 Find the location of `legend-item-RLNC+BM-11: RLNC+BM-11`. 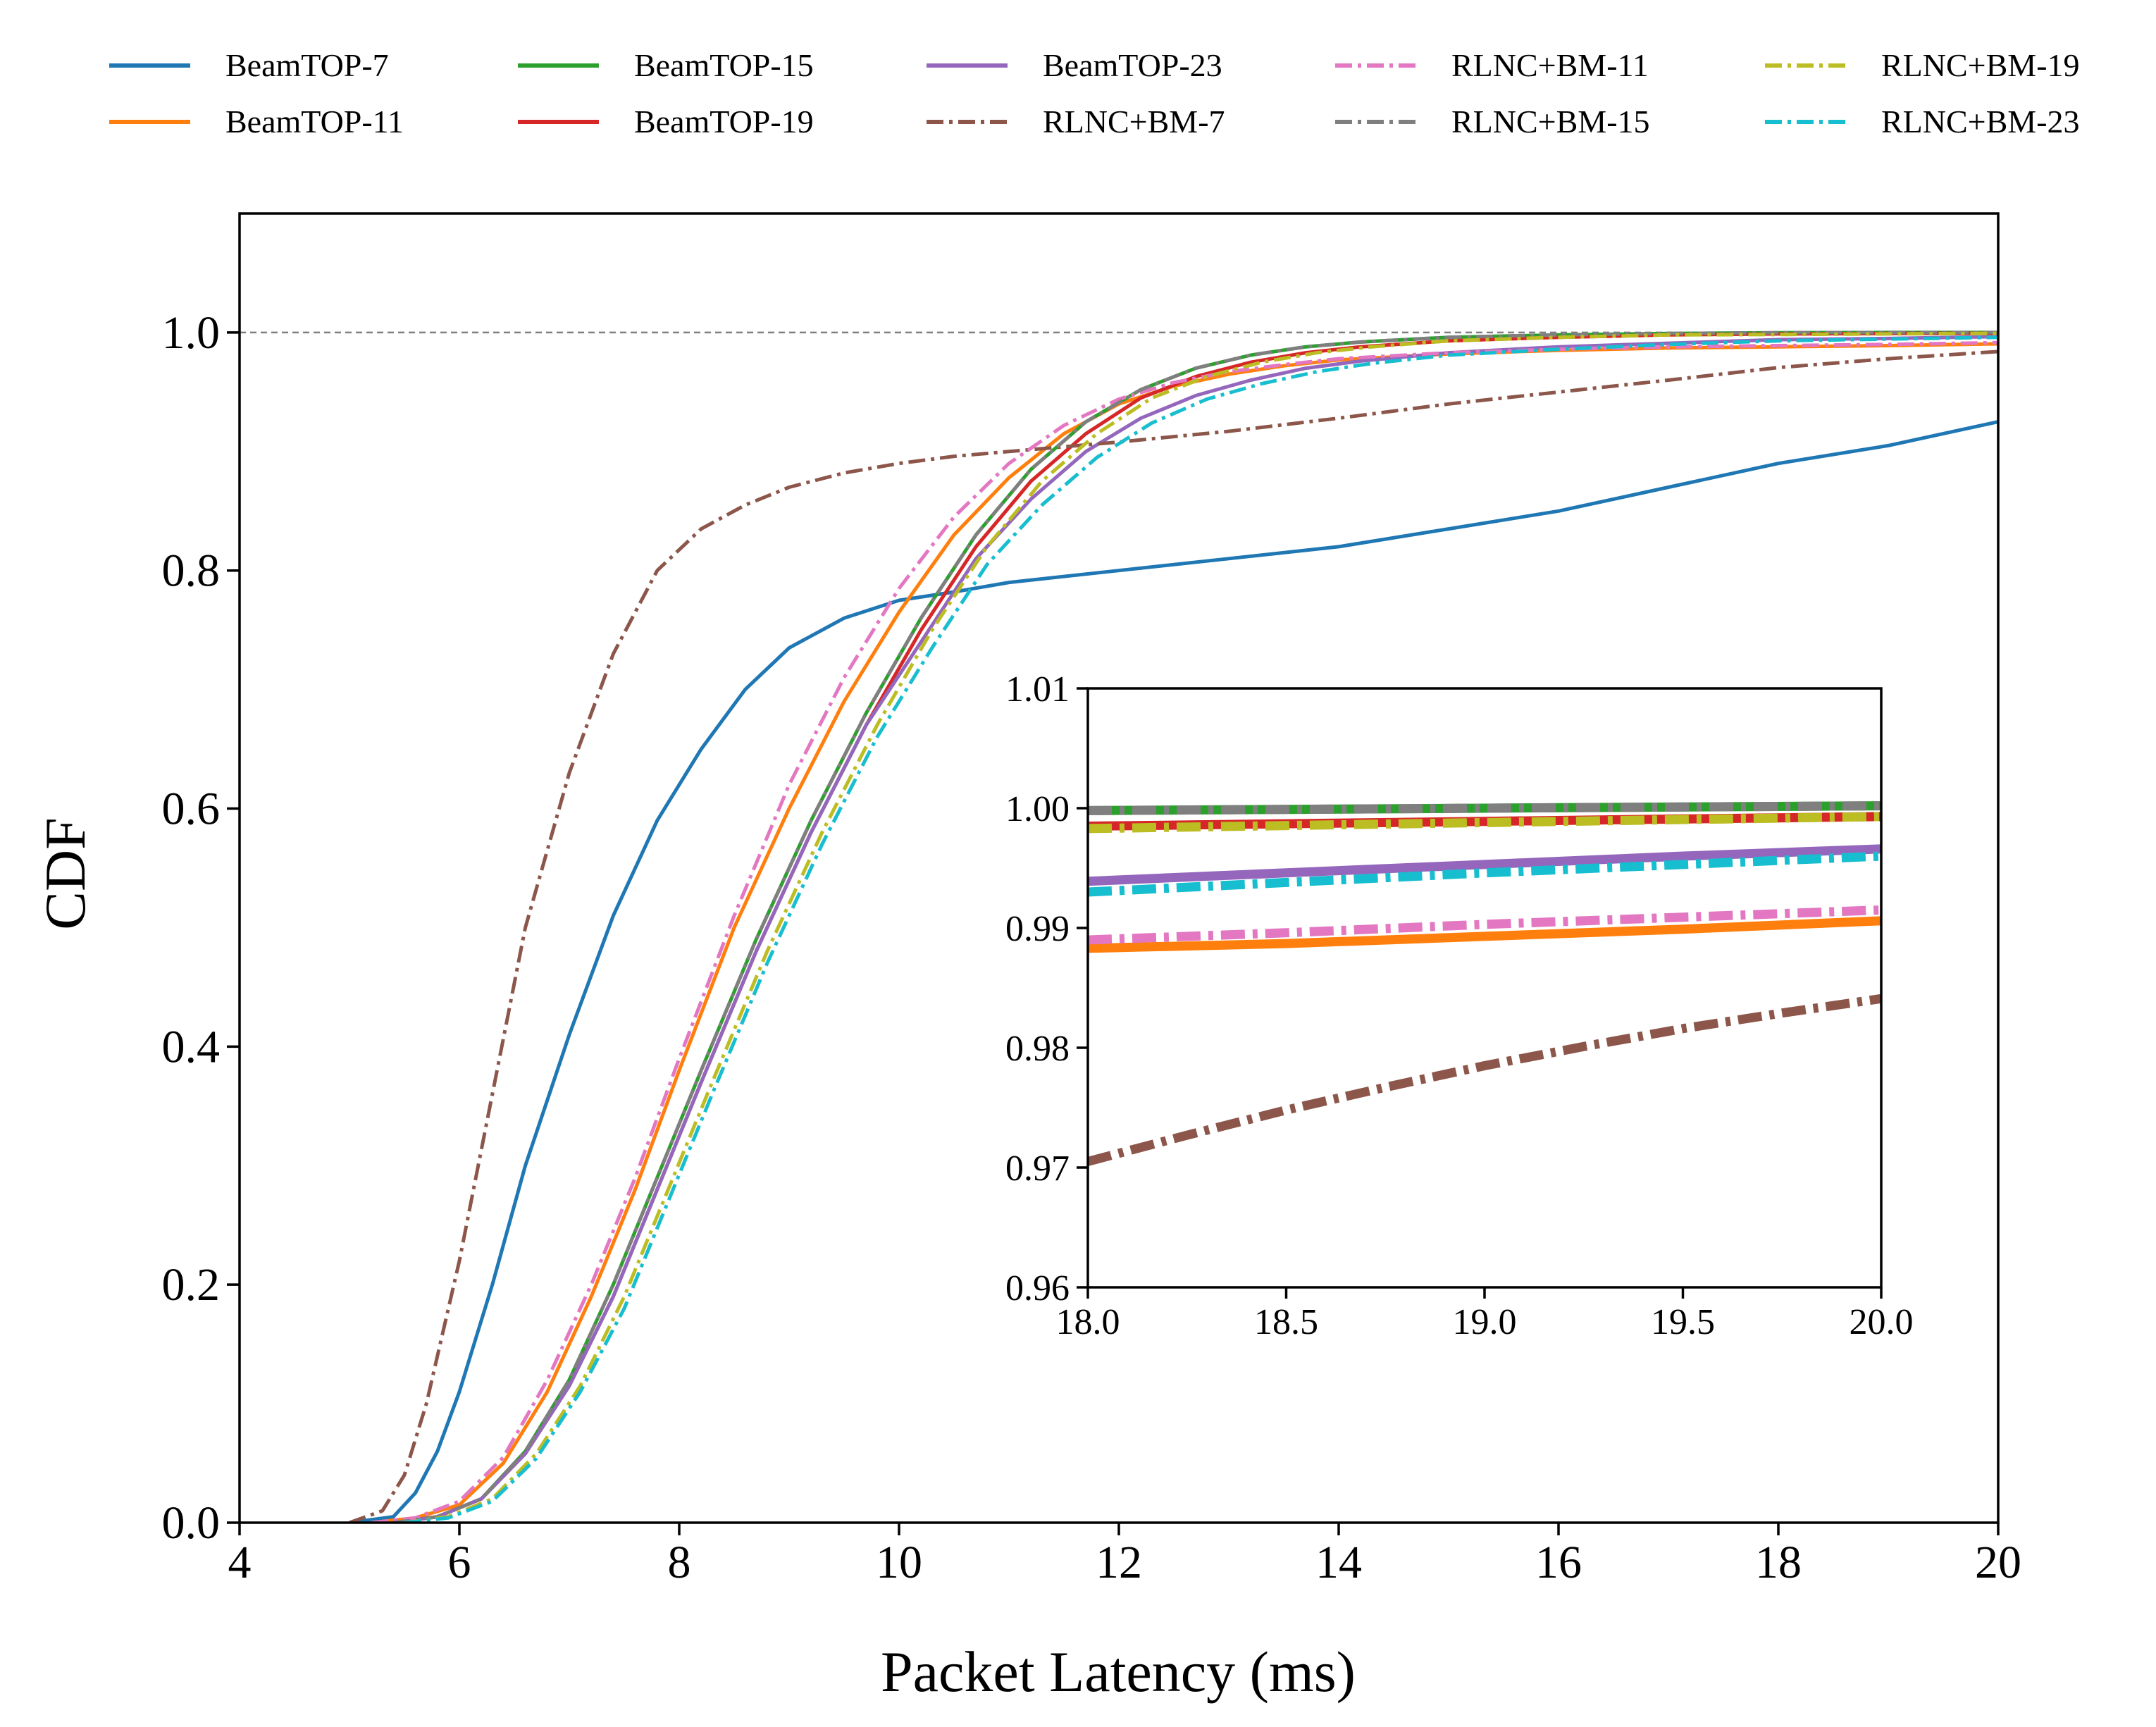

legend-item-RLNC+BM-11: RLNC+BM-11 is located at coordinates (1492, 65).